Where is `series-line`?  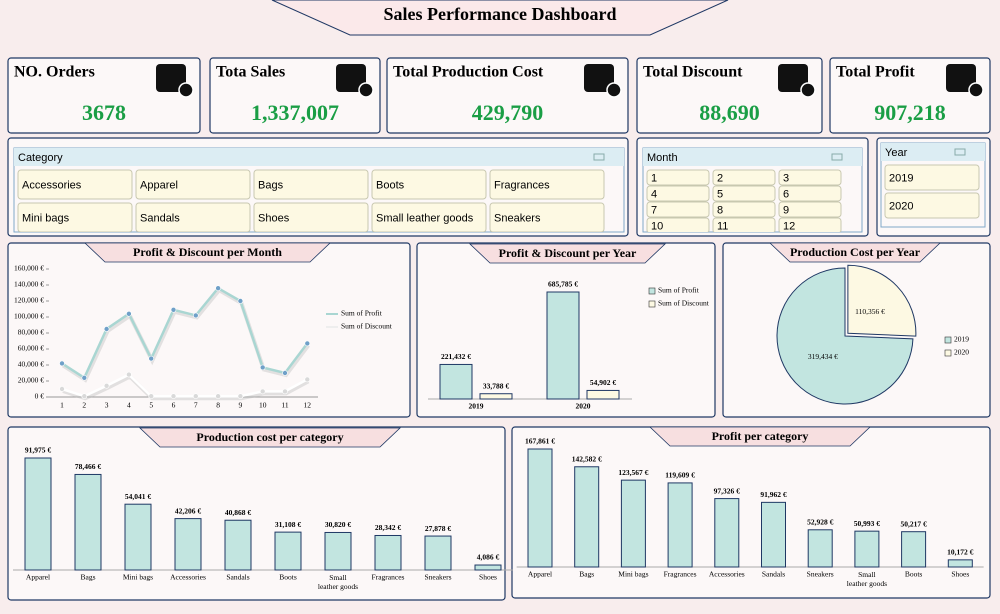
series-line is located at coordinates (185, 333).